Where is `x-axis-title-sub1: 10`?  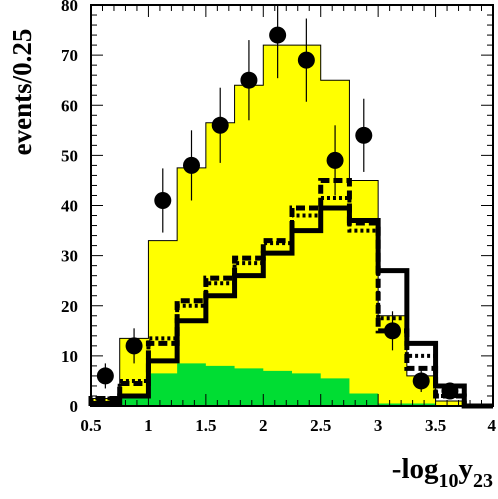 x-axis-title-sub1: 10 is located at coordinates (449, 481).